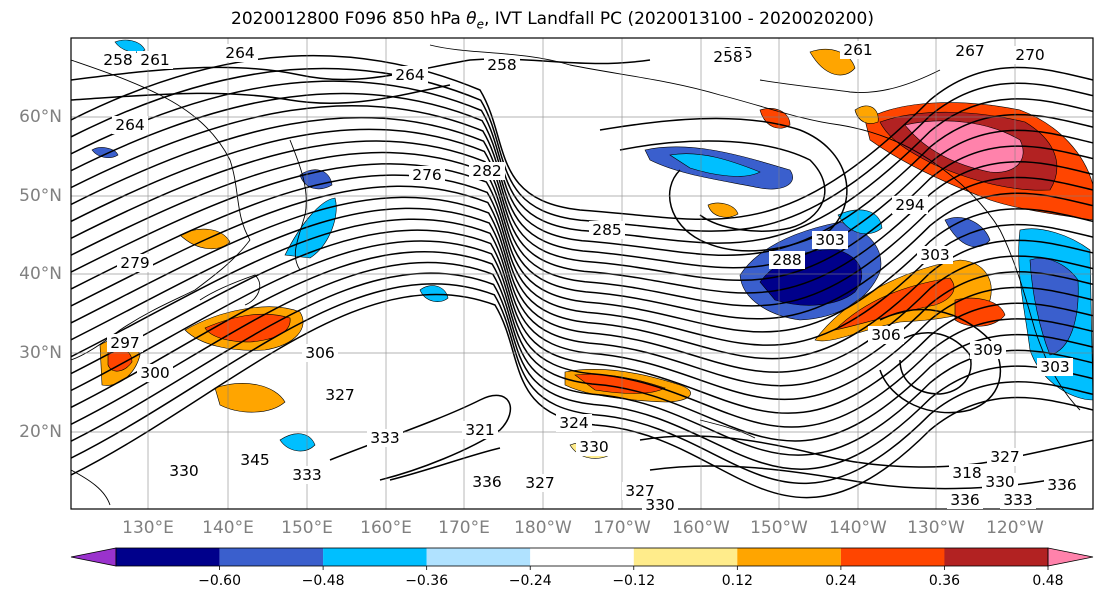 The height and width of the screenshot is (603, 1105). What do you see at coordinates (530, 581) in the screenshot?
I see `colorbar-tick-label: −0.24` at bounding box center [530, 581].